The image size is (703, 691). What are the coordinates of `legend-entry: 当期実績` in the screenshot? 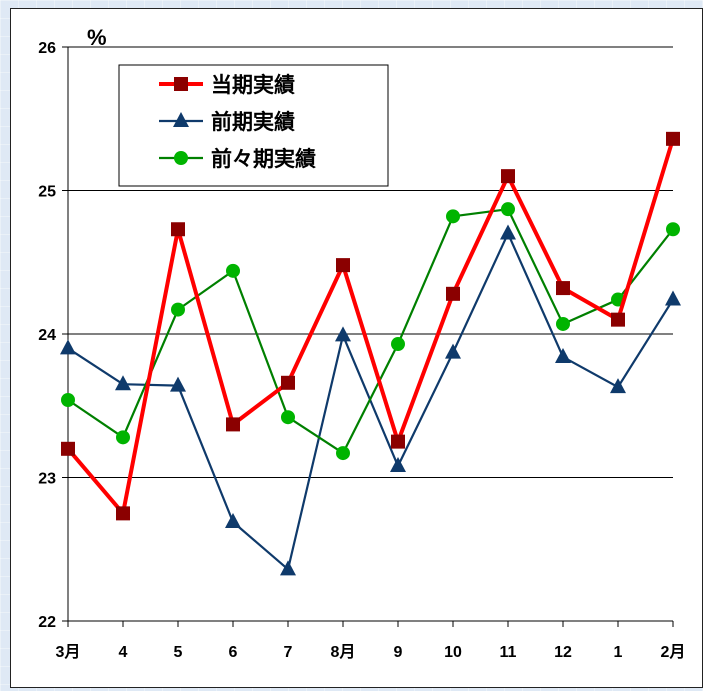 It's located at (227, 85).